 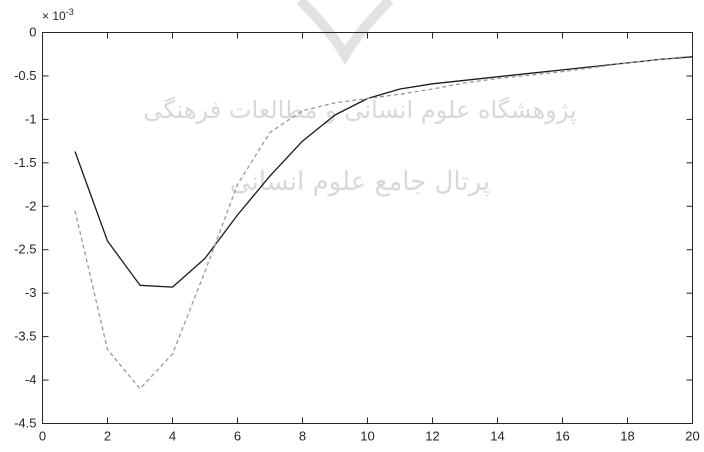 What do you see at coordinates (367, 436) in the screenshot?
I see `x-tick-label: 10` at bounding box center [367, 436].